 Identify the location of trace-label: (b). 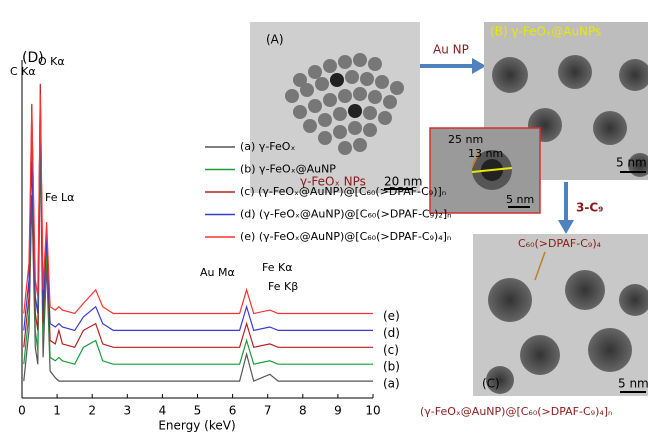
(391, 367).